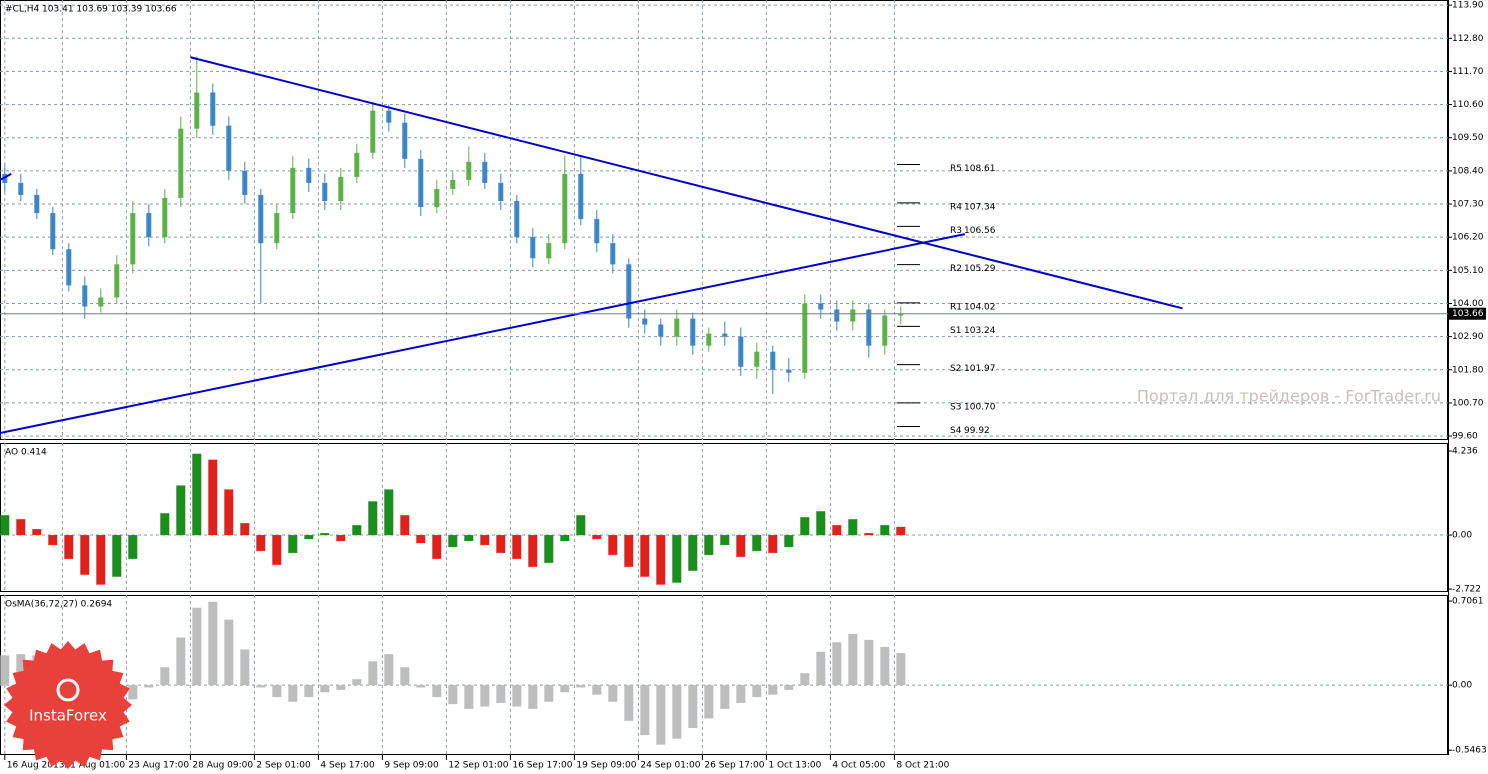 This screenshot has height=774, width=1488. What do you see at coordinates (411, 766) in the screenshot?
I see `x-tick-label: 9 Sep 09:00` at bounding box center [411, 766].